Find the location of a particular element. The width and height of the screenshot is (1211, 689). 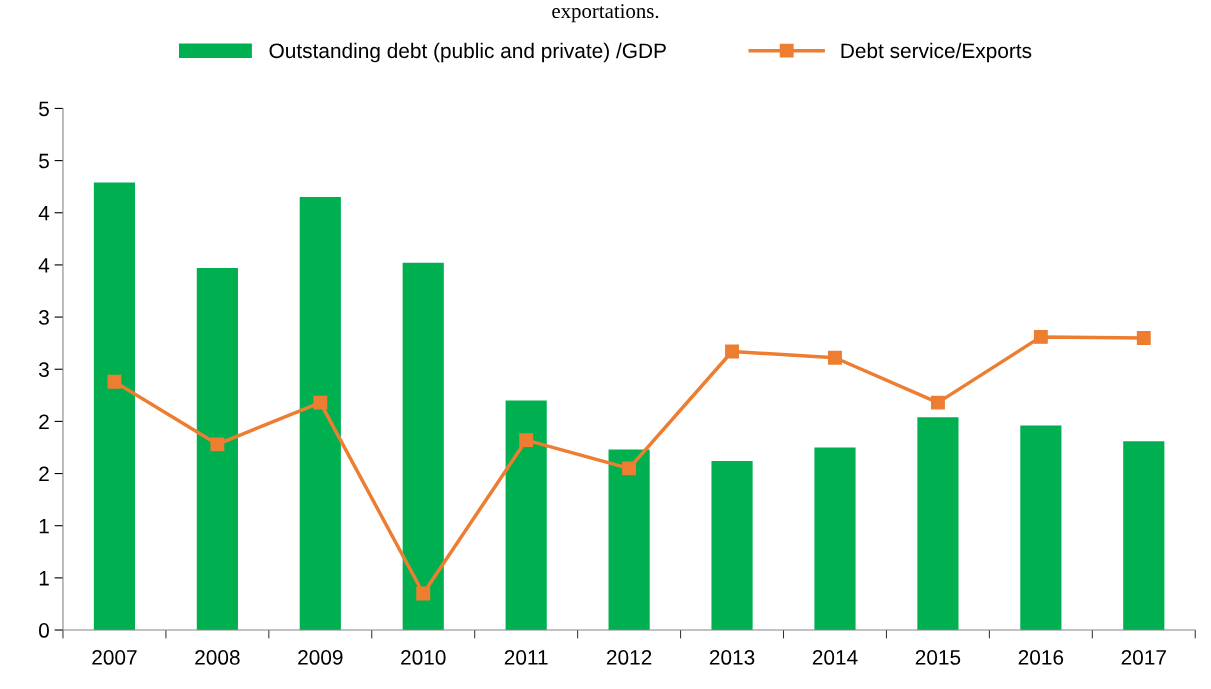

x-tick-label: 2011 is located at coordinates (526, 657).